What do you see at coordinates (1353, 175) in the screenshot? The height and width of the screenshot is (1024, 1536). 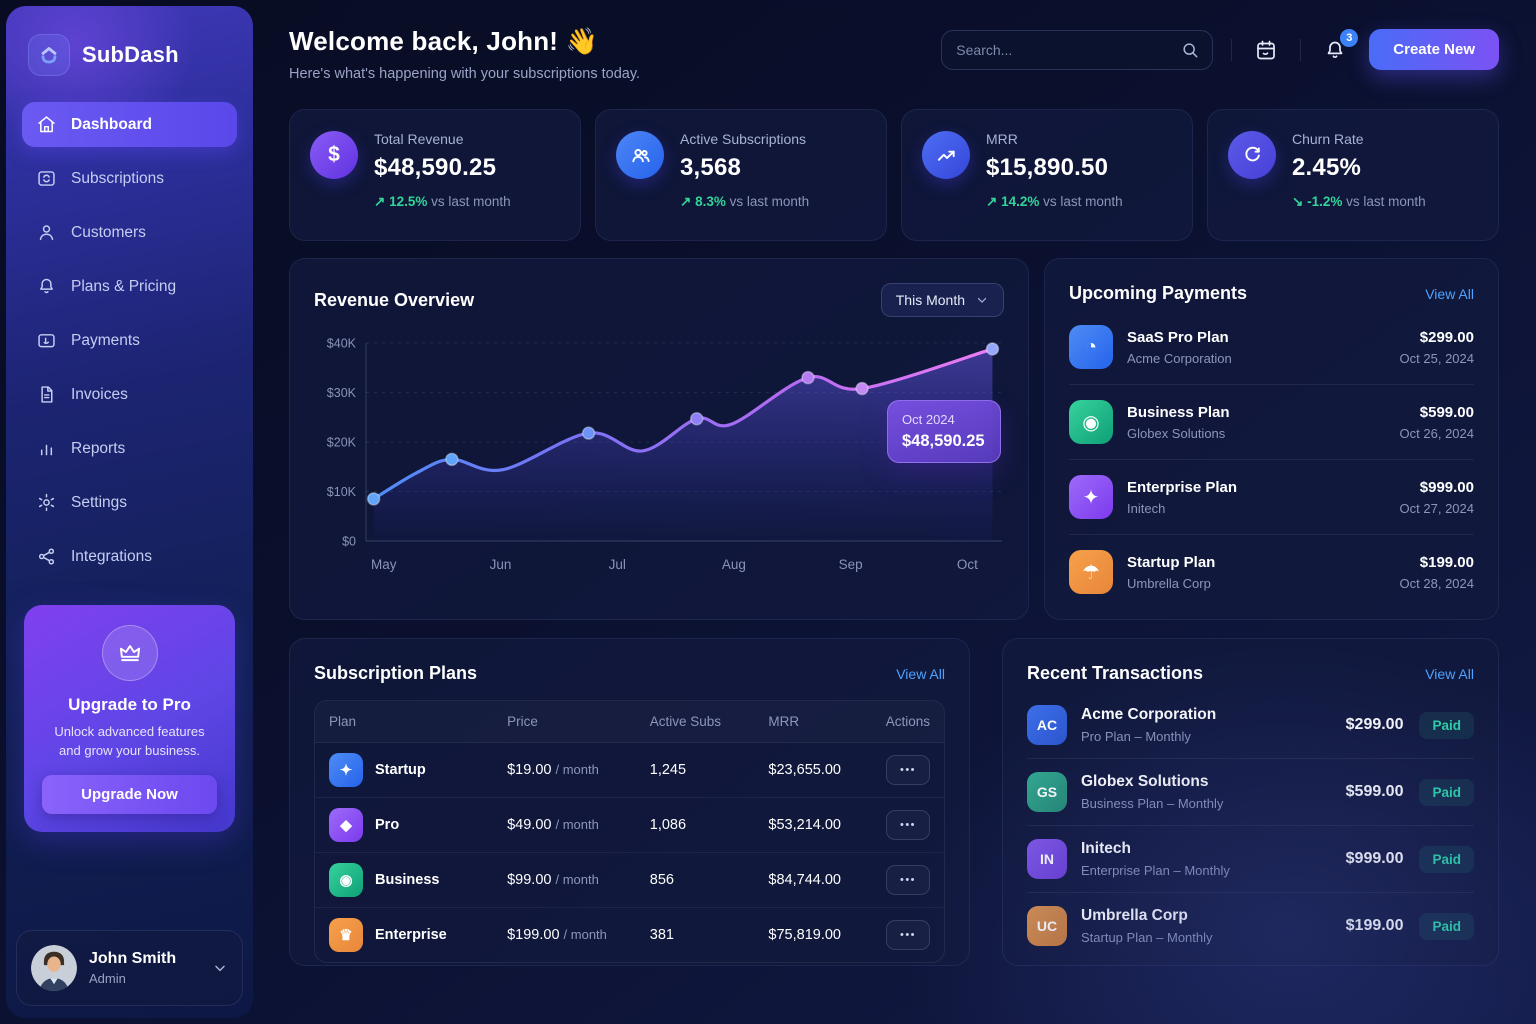 I see `stat-card-churn-rate: Churn Rate 2.45% ↘ -1.2% vs last month` at bounding box center [1353, 175].